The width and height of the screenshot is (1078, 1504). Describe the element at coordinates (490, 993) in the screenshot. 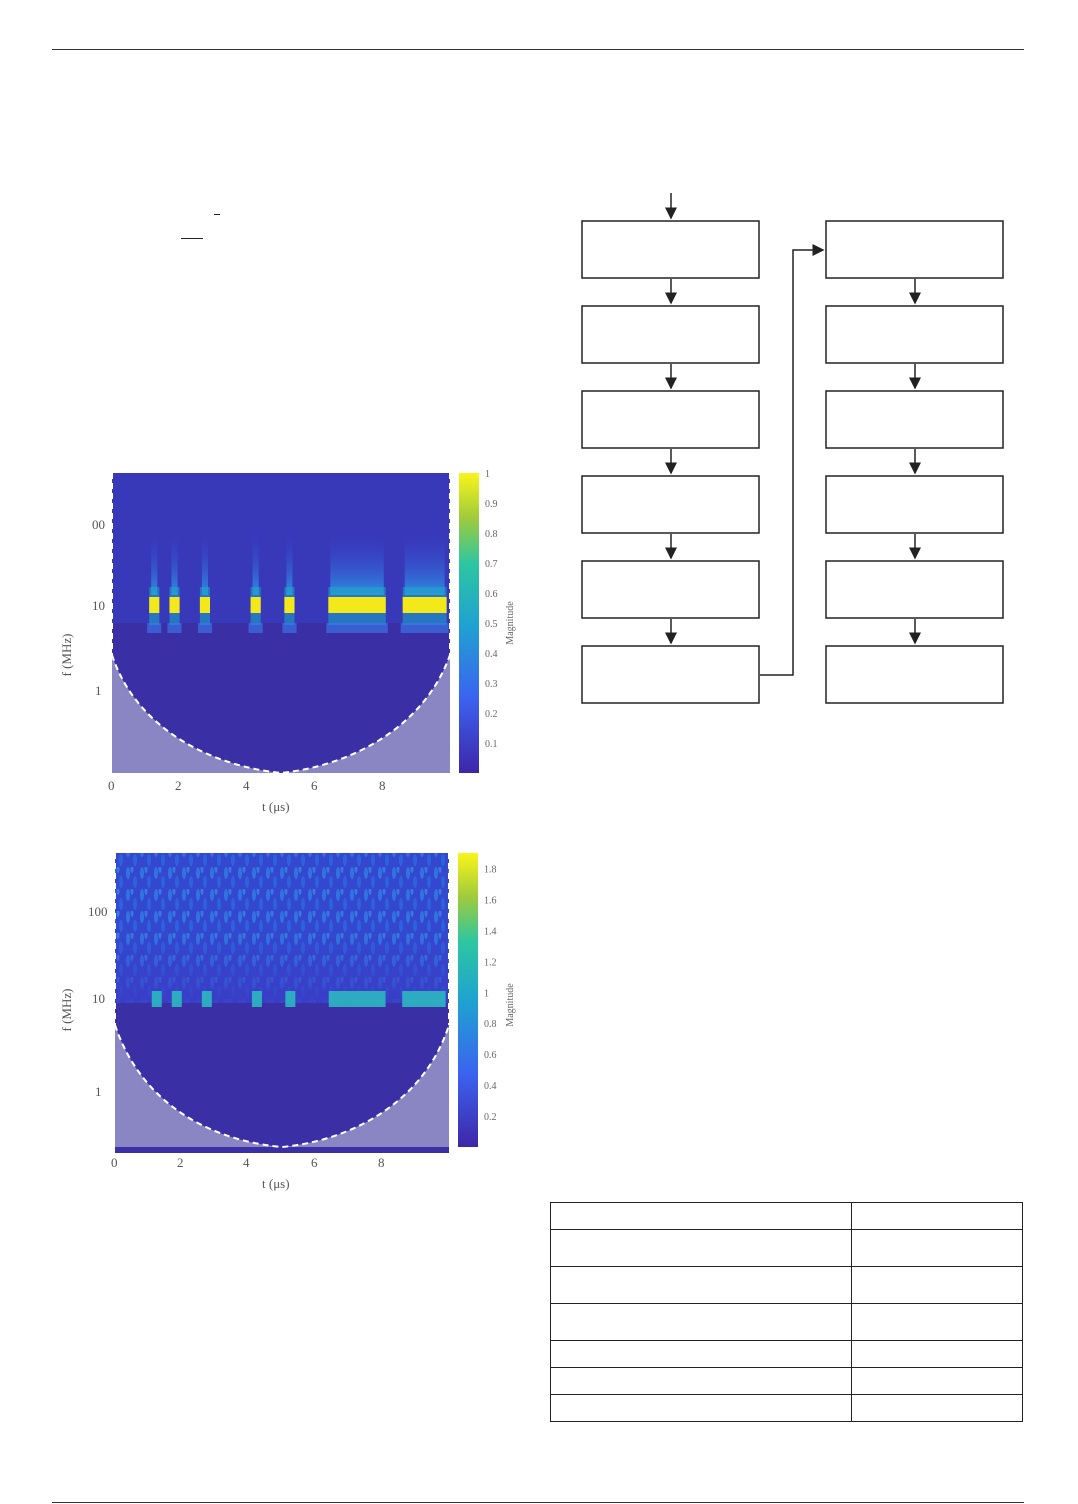

I see `colorbar-ticks: 0.2 0.4 0.6 0.8 1 1.2 1.4 1.6 1.8` at that location.